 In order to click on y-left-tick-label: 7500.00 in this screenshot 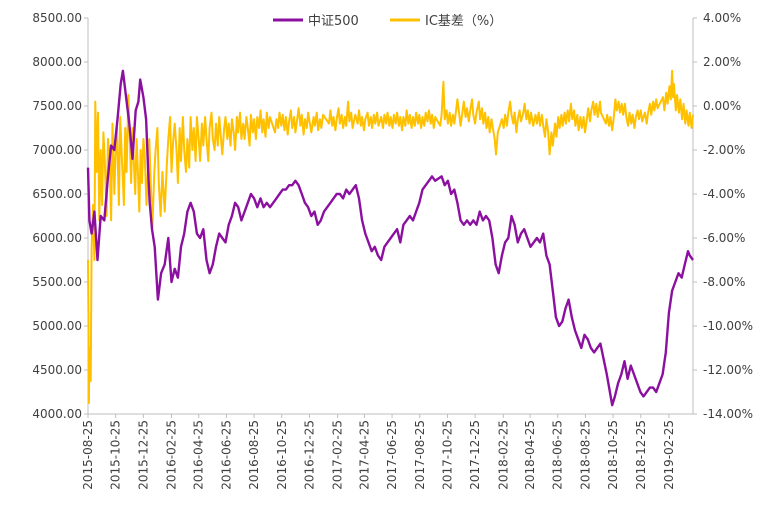, I will do `click(57, 106)`.